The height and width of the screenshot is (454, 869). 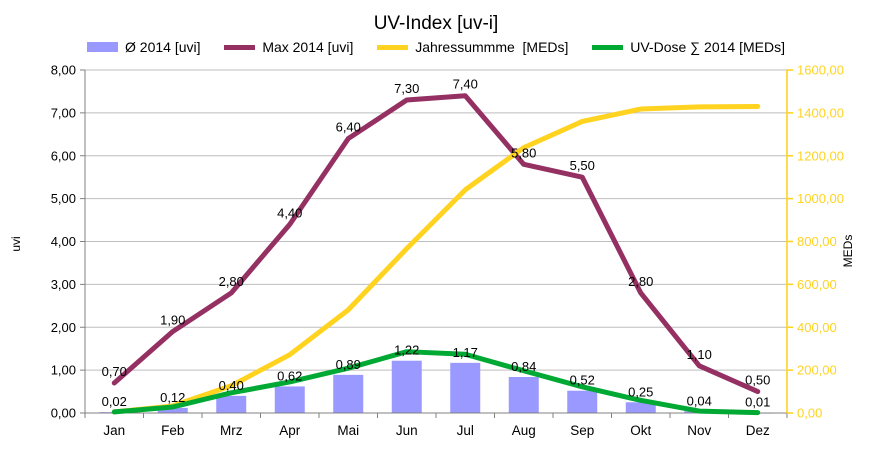 I want to click on y-right-tick-label: 200,00, so click(x=817, y=370).